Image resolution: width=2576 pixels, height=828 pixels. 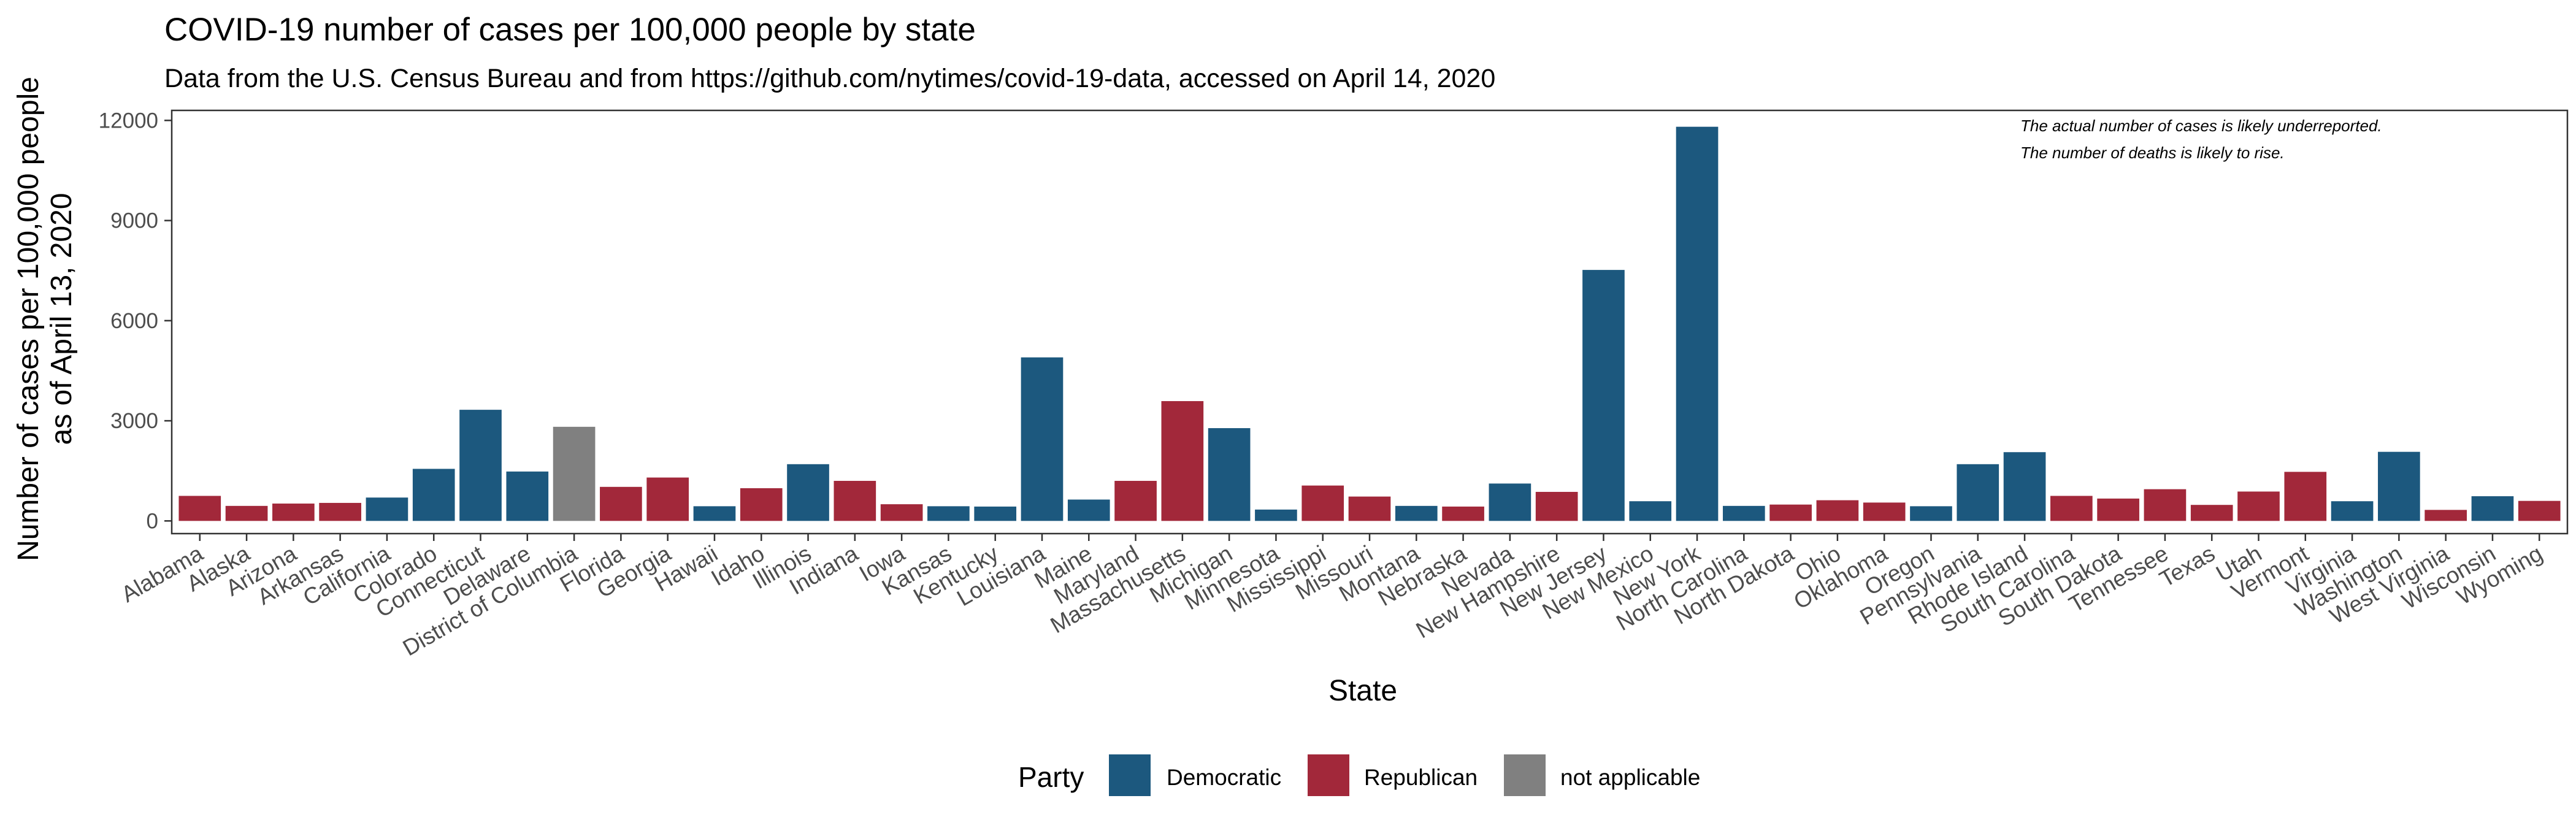 I want to click on bar-louisiana, so click(x=1042, y=439).